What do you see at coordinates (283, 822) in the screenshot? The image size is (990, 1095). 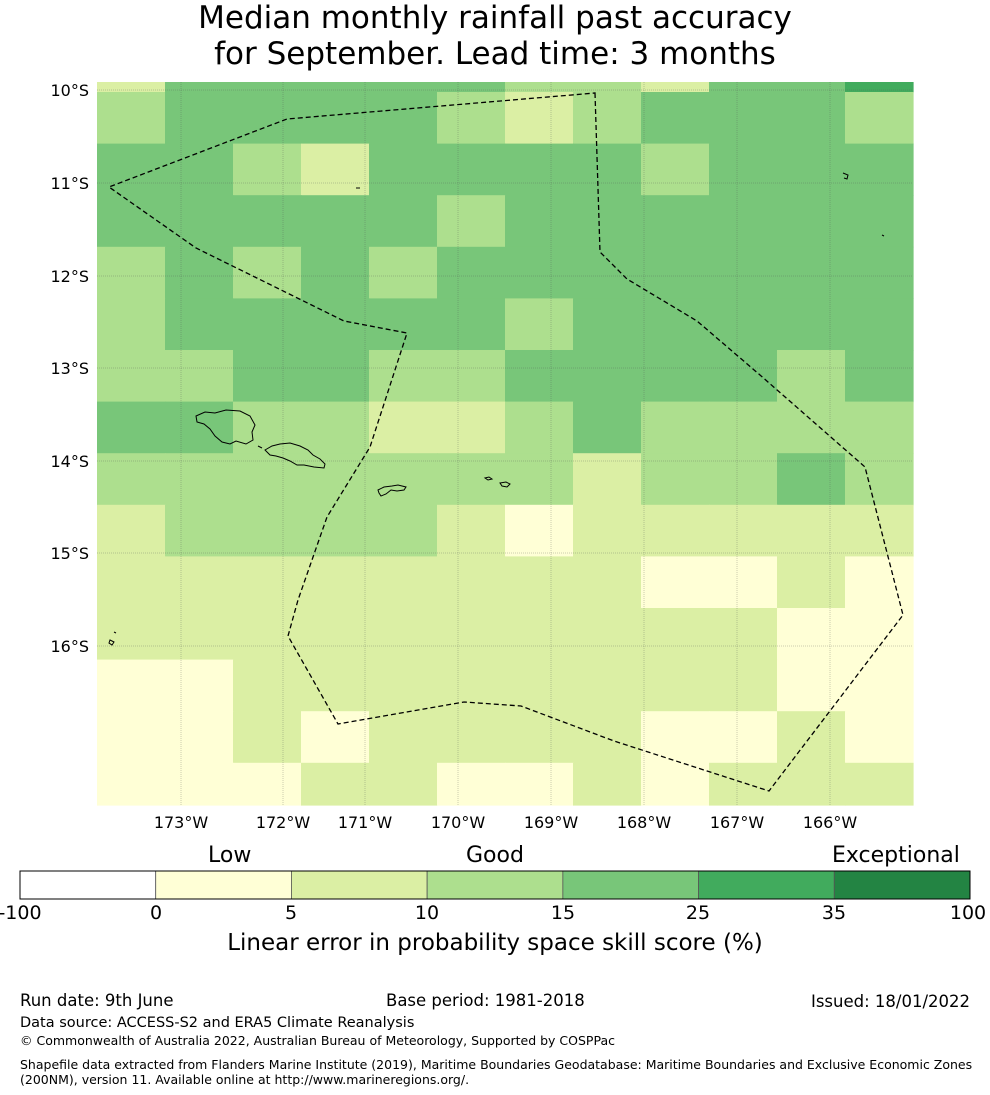 I see `longitude-label: 172°W` at bounding box center [283, 822].